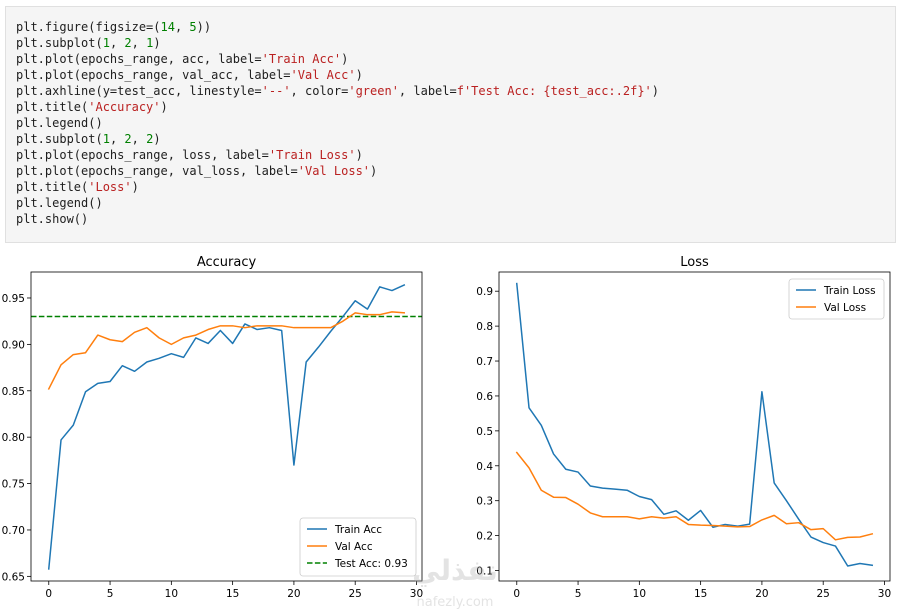  Describe the element at coordinates (13, 531) in the screenshot. I see `y-tick-label: 0.70` at that location.